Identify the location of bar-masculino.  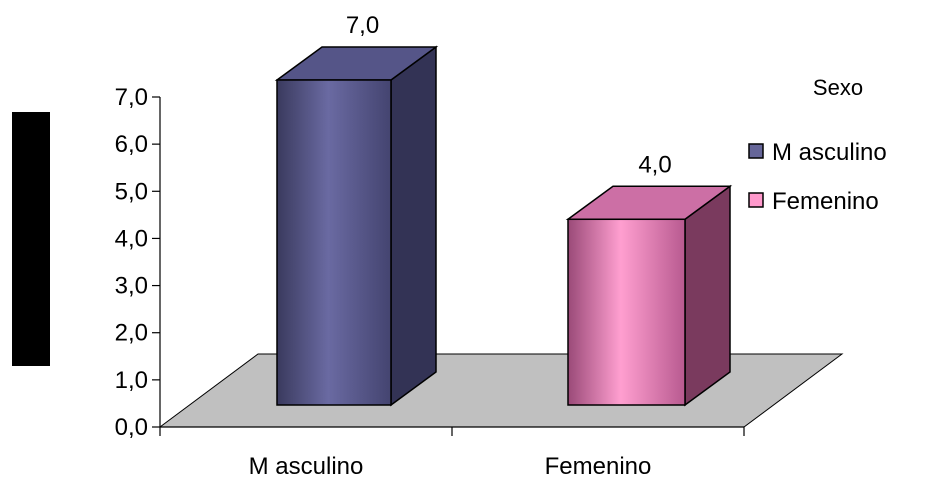
(356, 226).